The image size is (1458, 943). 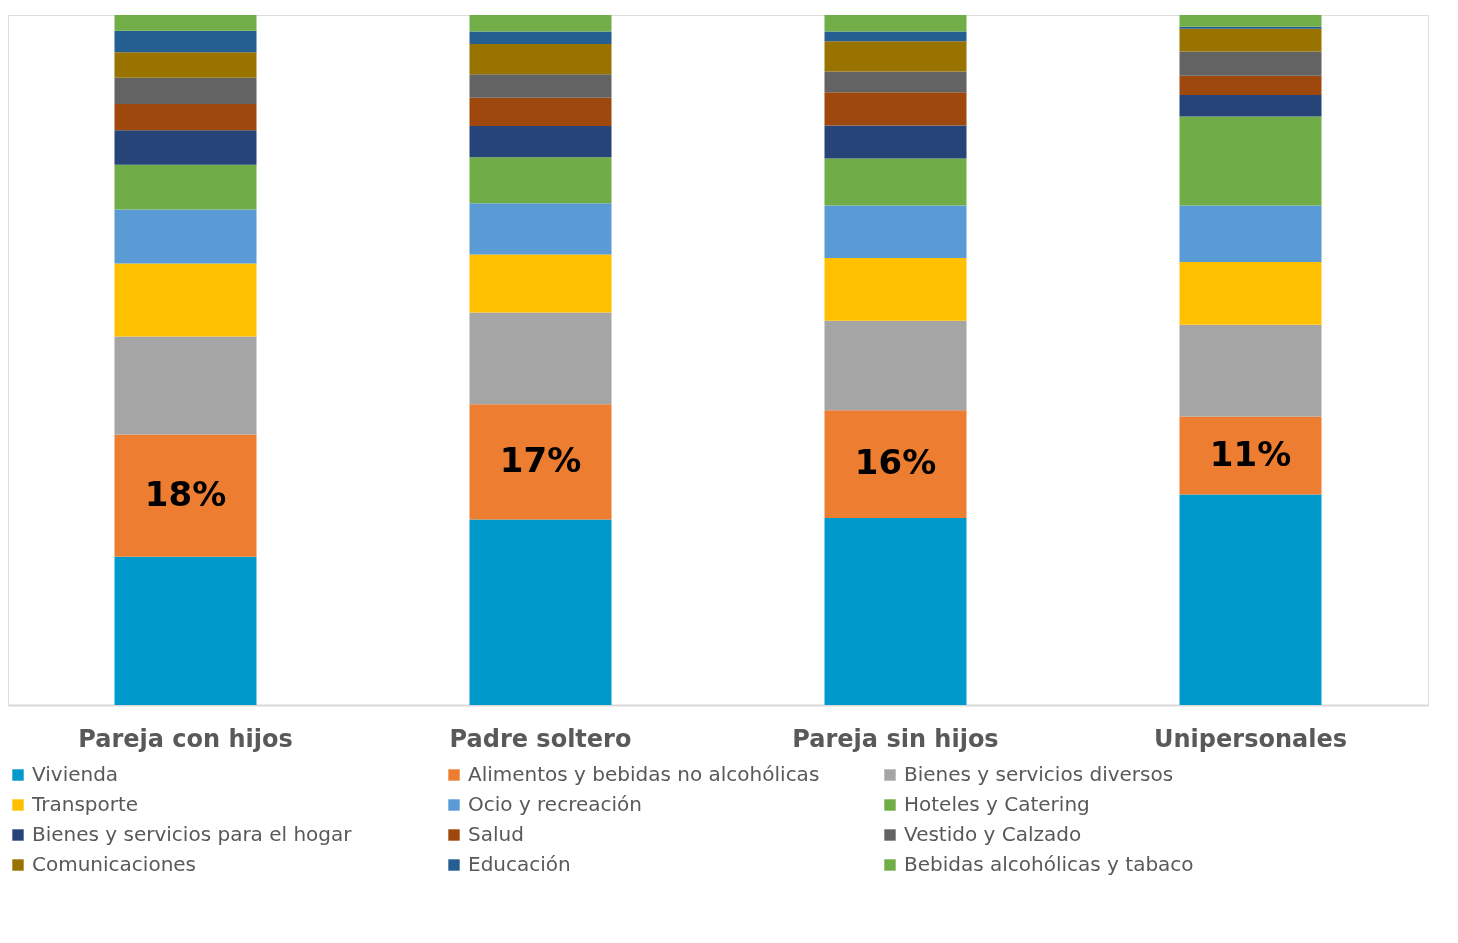 I want to click on data-label: 17%, so click(x=540, y=459).